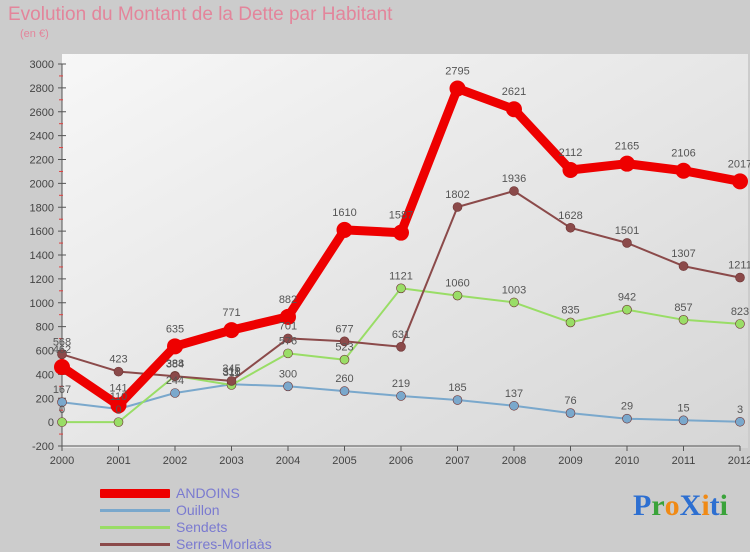 Image resolution: width=750 pixels, height=552 pixels. What do you see at coordinates (740, 312) in the screenshot?
I see `data-point-label: 823` at bounding box center [740, 312].